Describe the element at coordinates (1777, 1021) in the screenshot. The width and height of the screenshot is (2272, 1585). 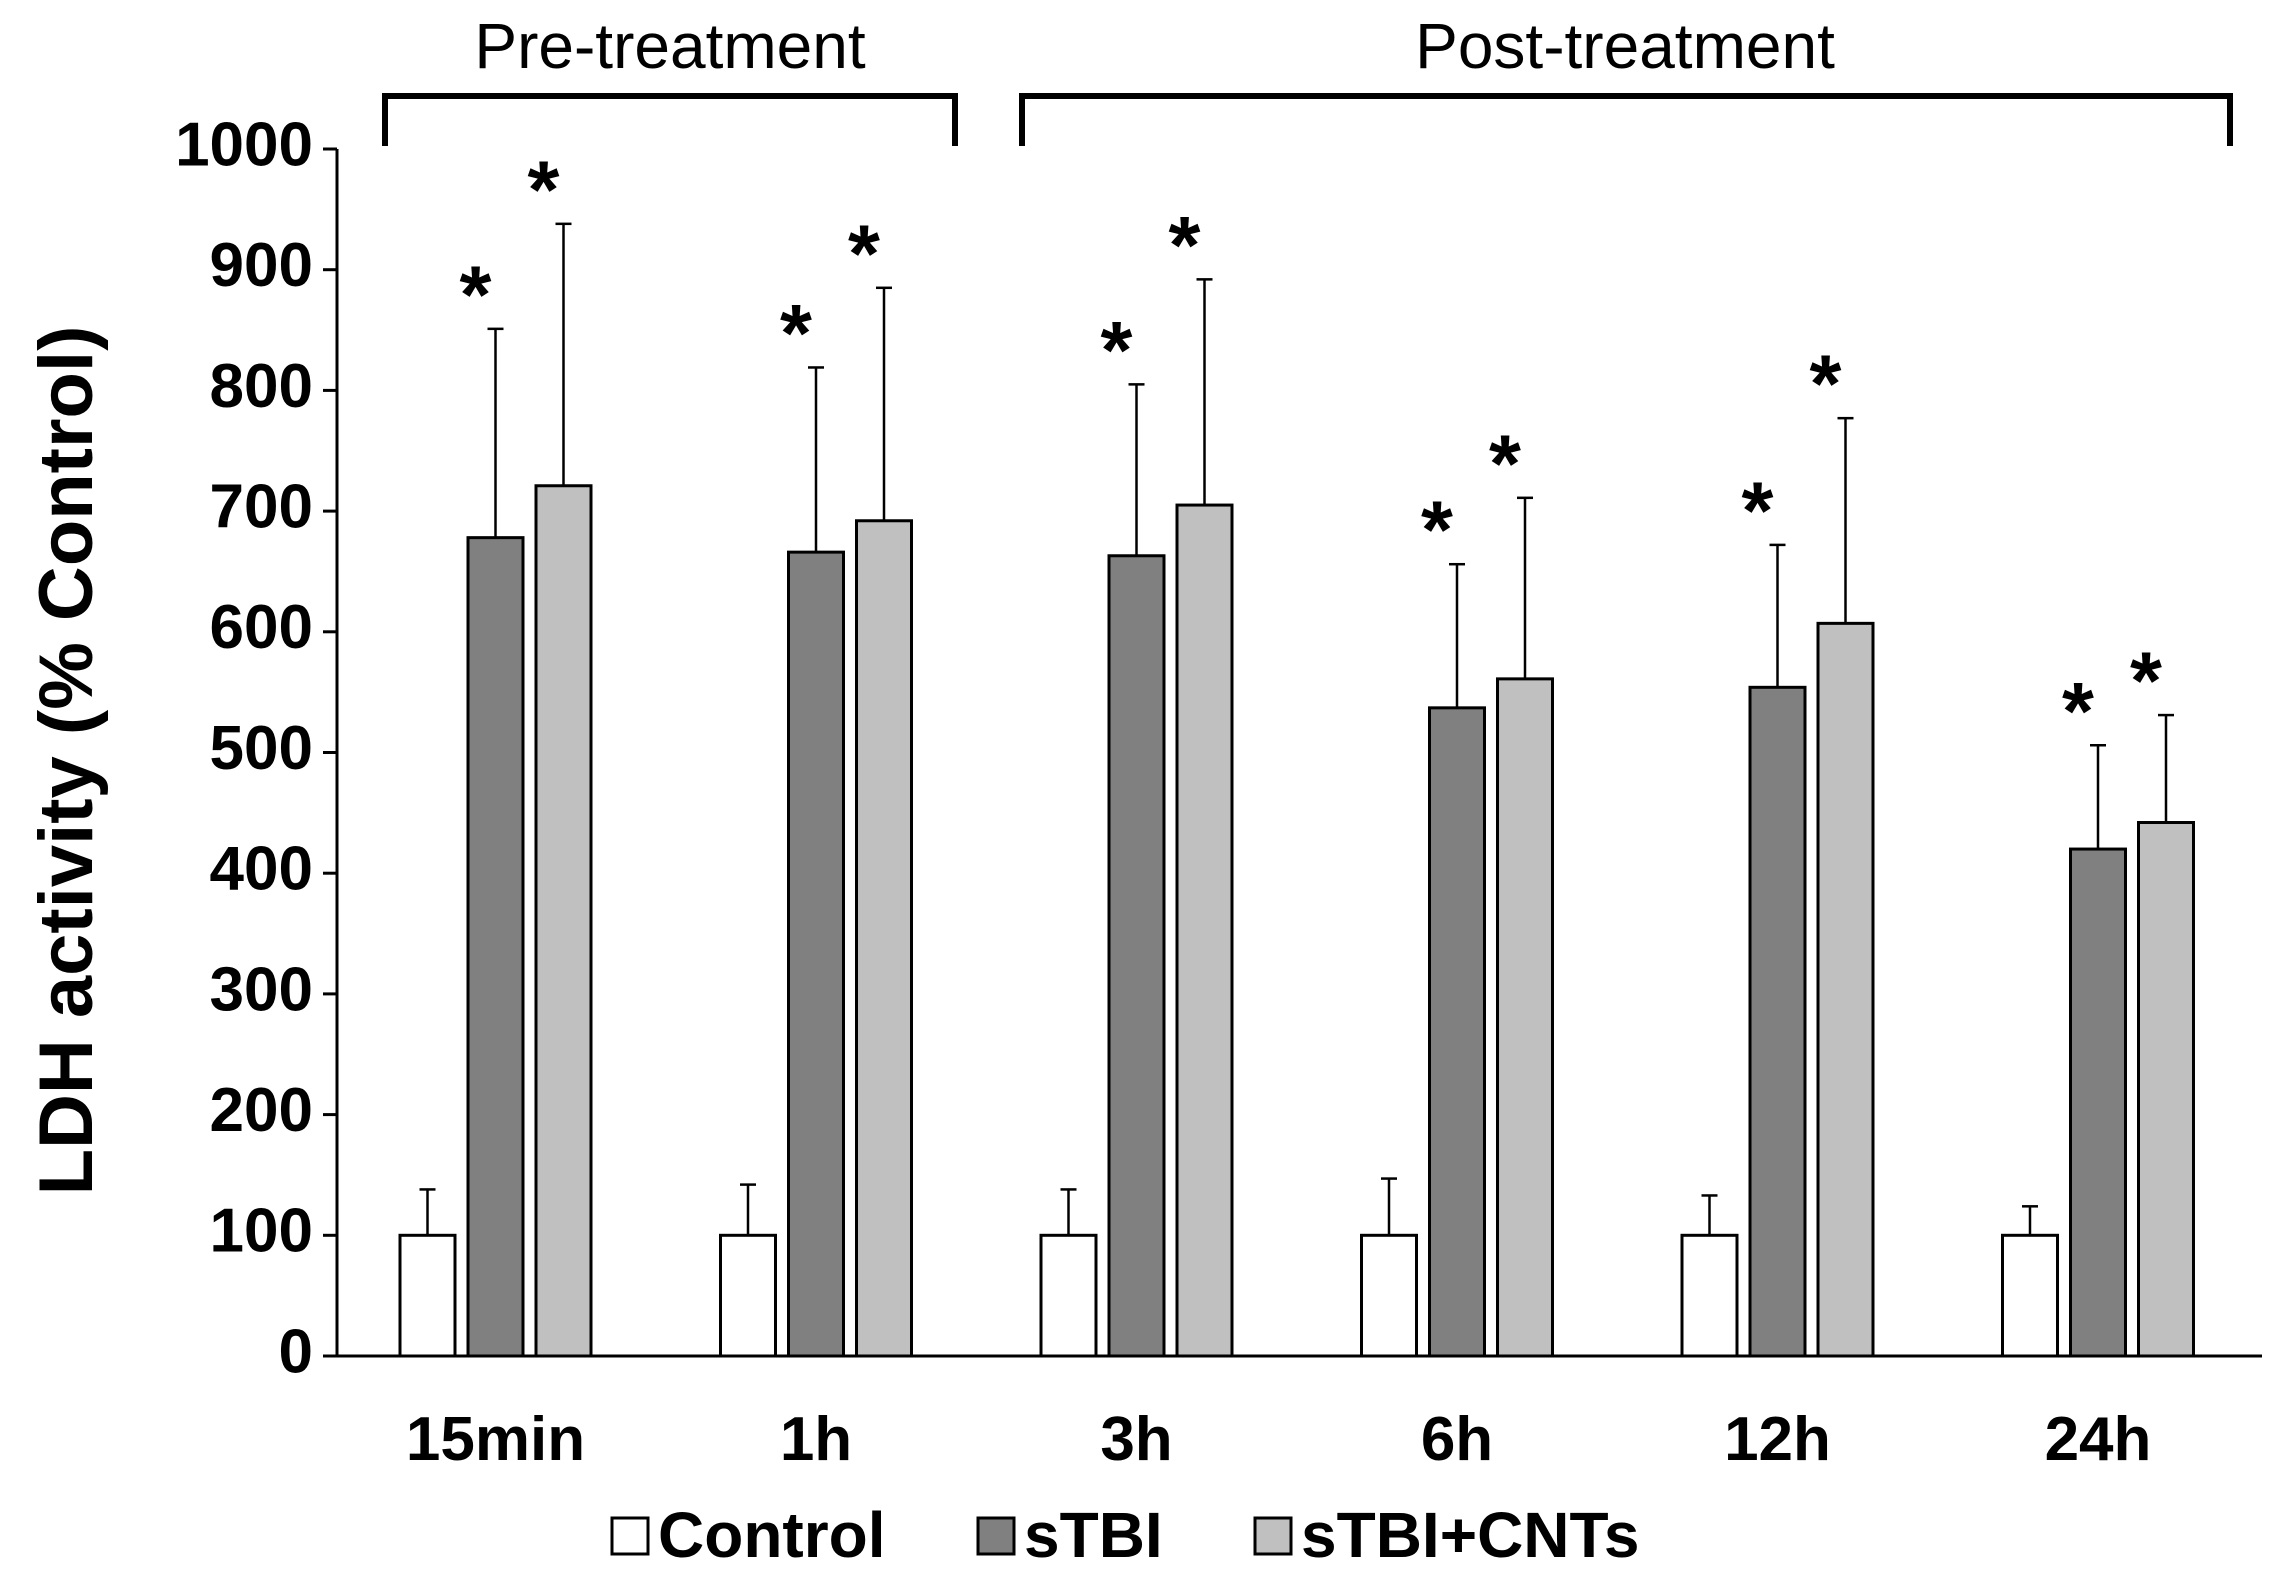
I see `bar-stbi-12h` at that location.